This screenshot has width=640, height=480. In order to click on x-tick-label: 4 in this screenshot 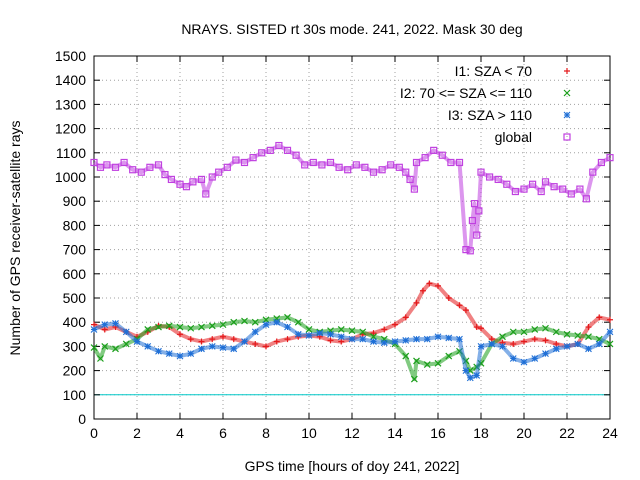, I will do `click(180, 433)`.